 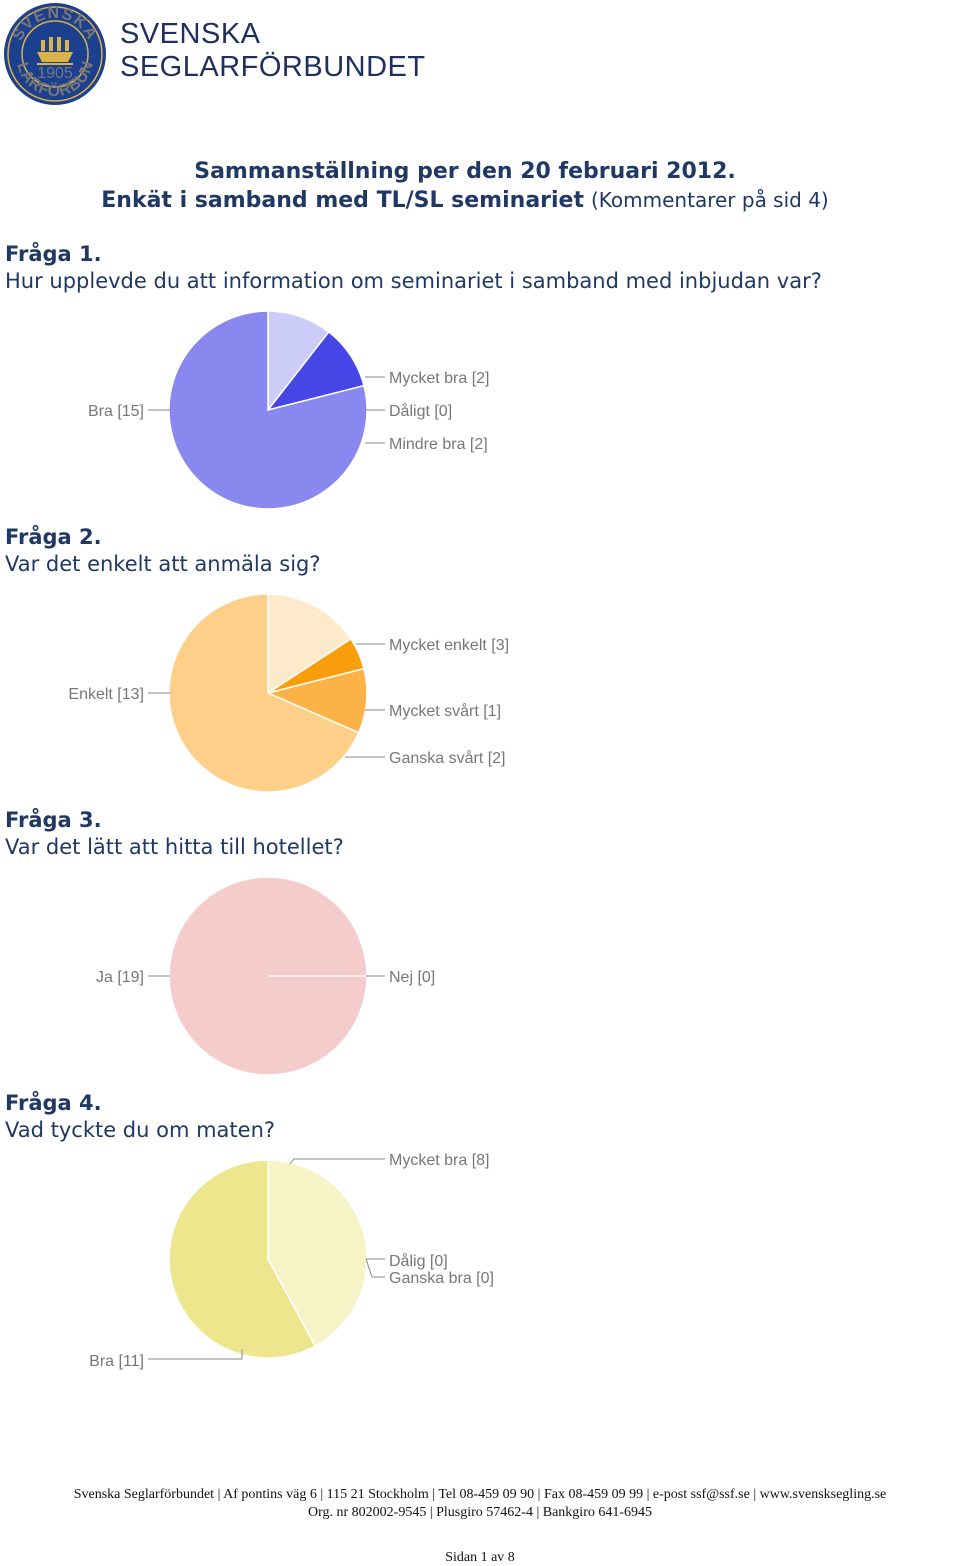 What do you see at coordinates (140, 1130) in the screenshot?
I see `question-4-text: Vad tyckte du om maten?` at bounding box center [140, 1130].